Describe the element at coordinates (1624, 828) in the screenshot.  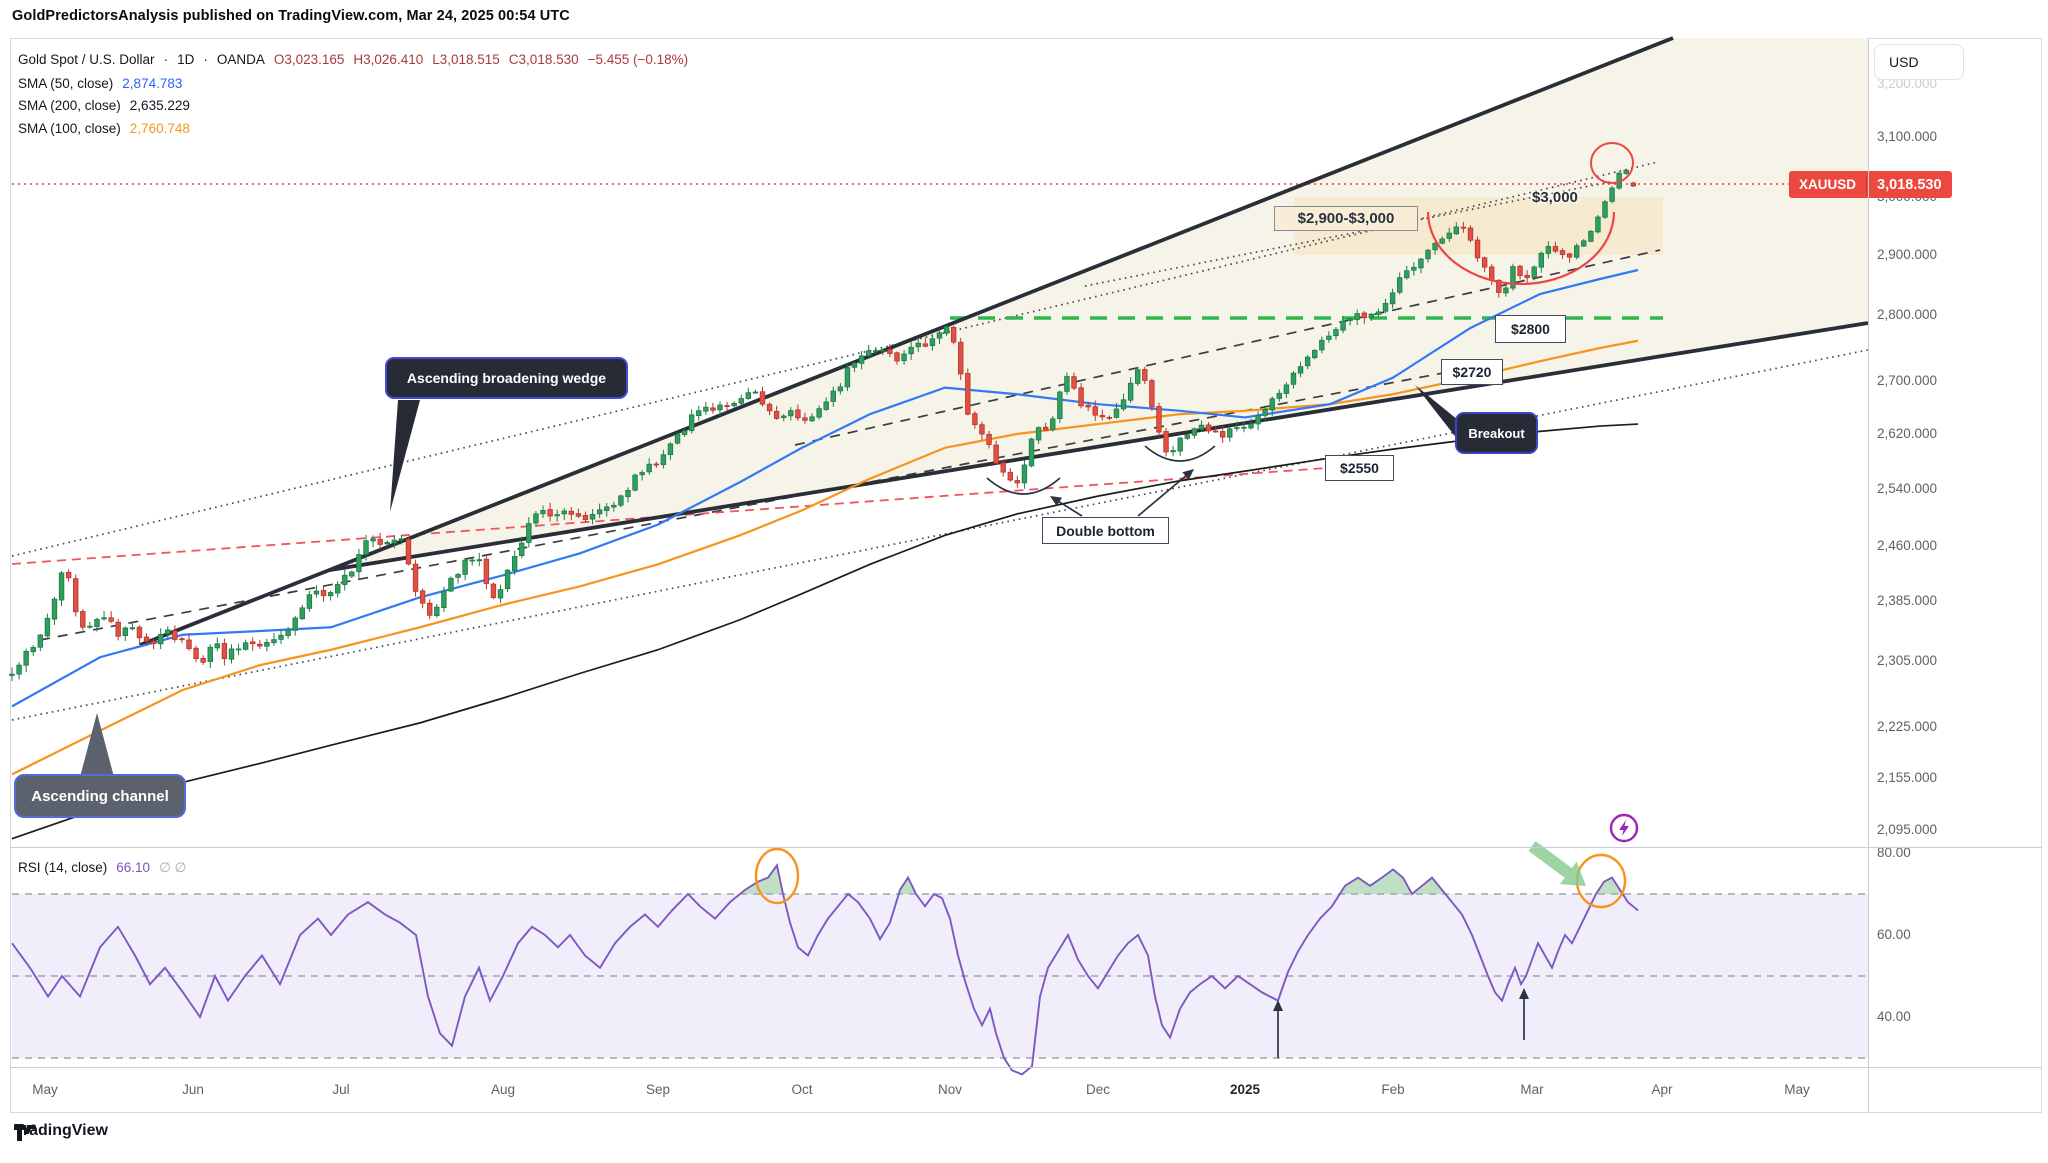
I see `lightning-bolt-glyph` at that location.